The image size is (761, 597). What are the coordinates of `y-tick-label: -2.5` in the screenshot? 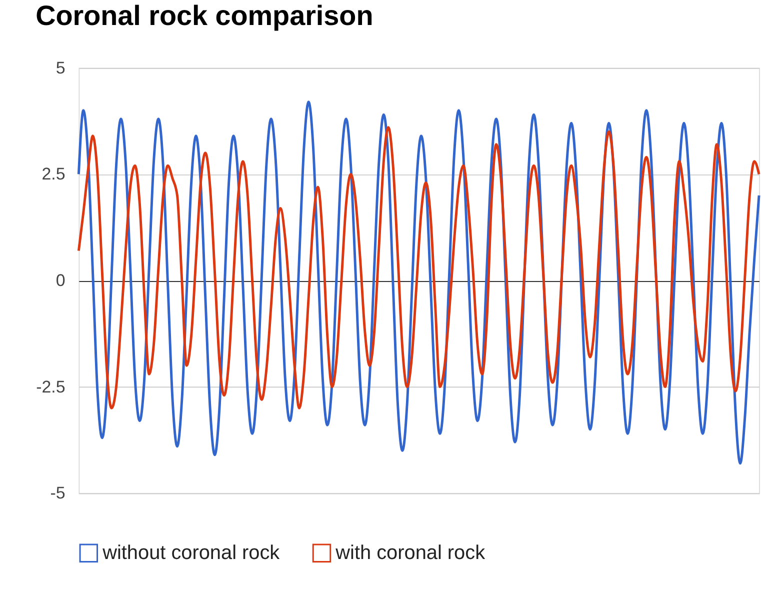 It's located at (51, 386).